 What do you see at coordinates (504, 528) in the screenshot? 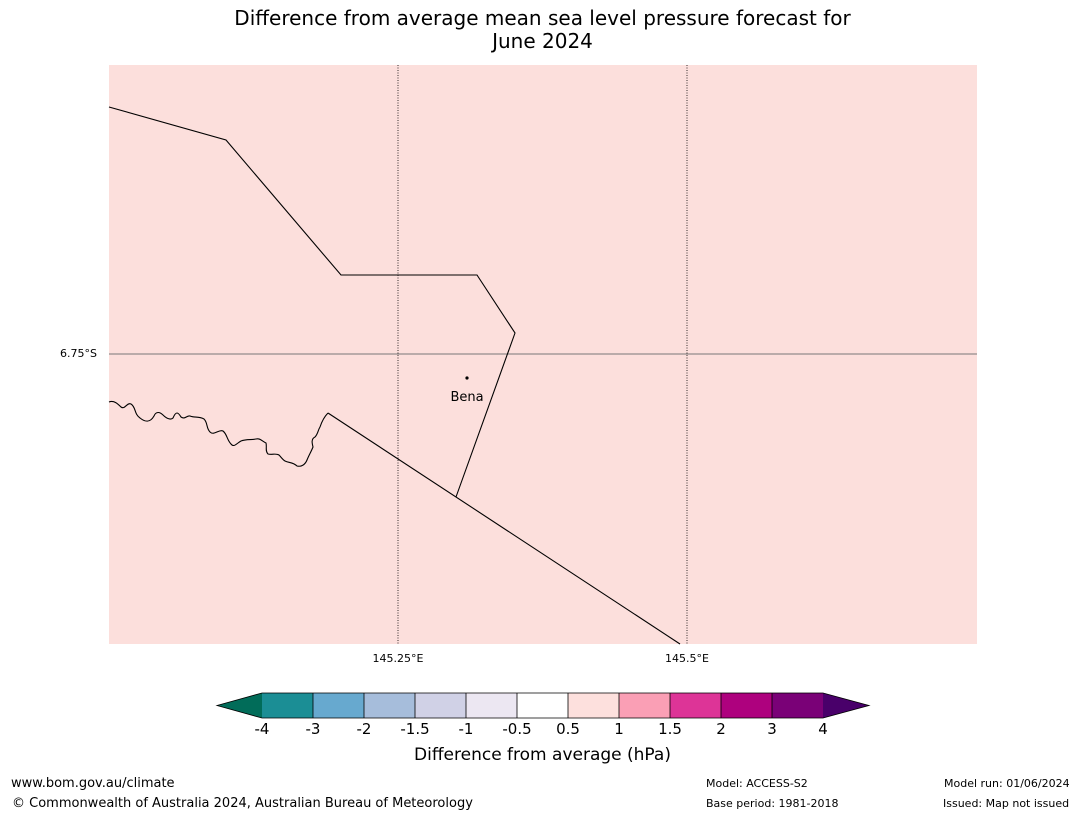
I see `province-boundary-south` at bounding box center [504, 528].